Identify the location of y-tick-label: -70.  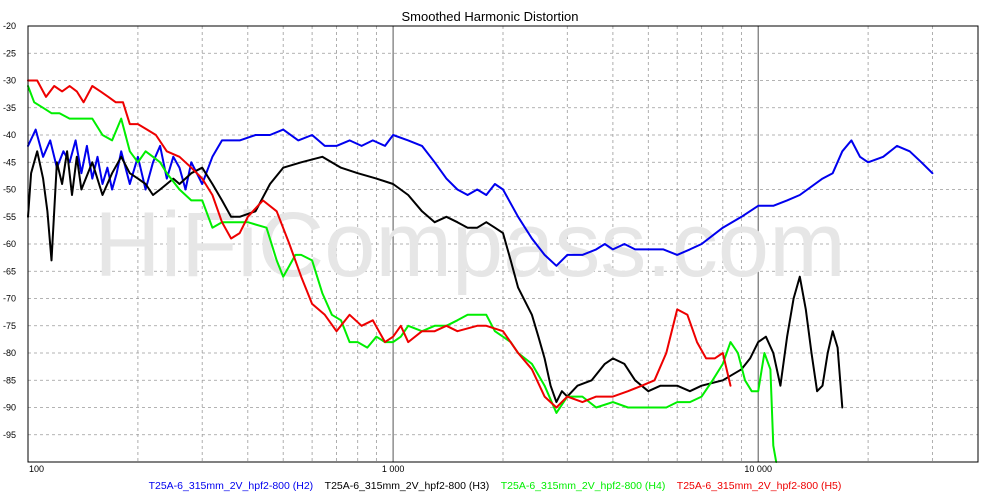
(9, 299).